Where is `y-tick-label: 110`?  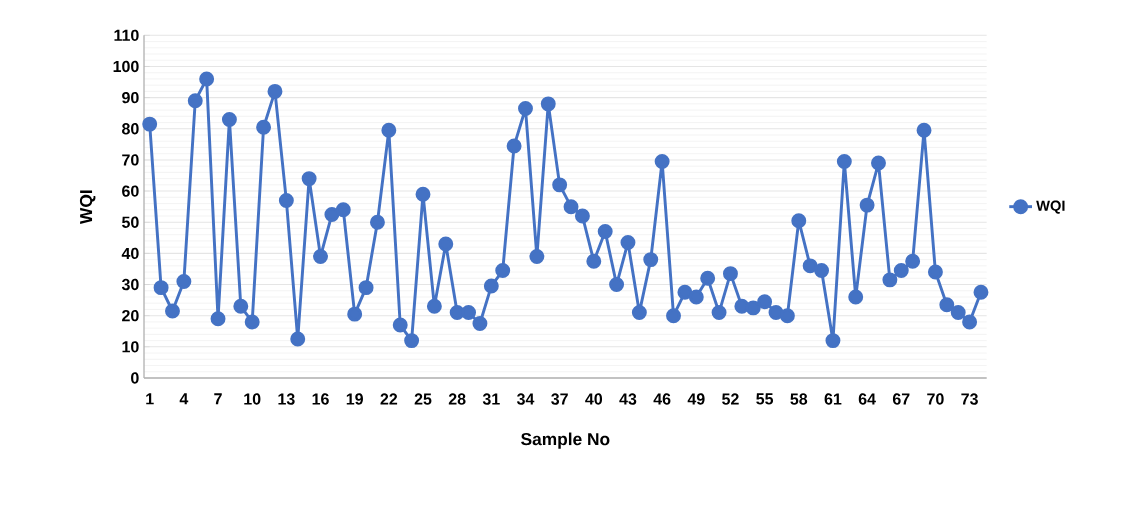 y-tick-label: 110 is located at coordinates (126, 35).